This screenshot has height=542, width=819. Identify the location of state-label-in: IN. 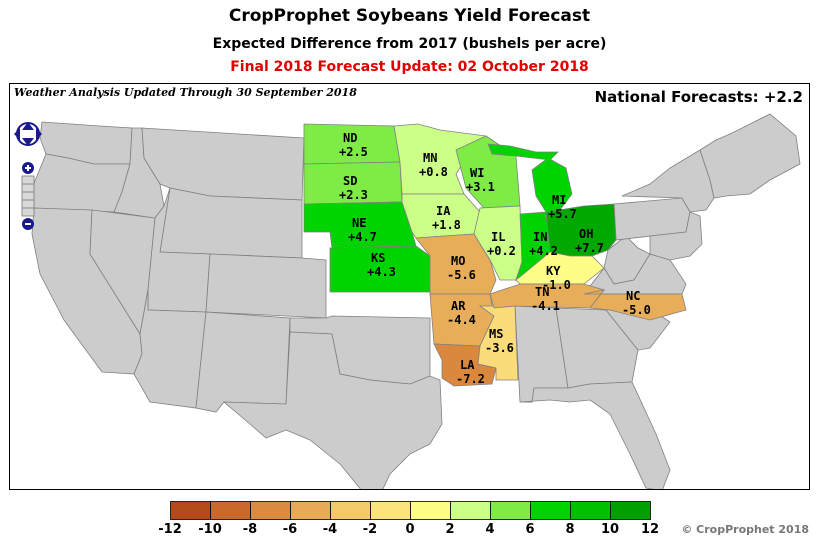
(540, 237).